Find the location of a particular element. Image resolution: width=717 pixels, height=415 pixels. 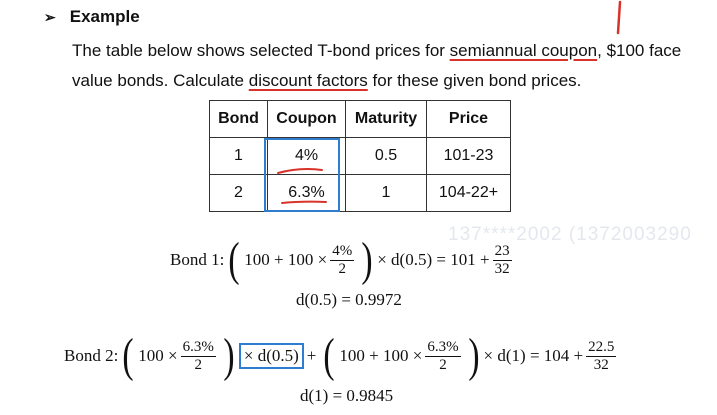

heading-title: Example is located at coordinates (104, 16).